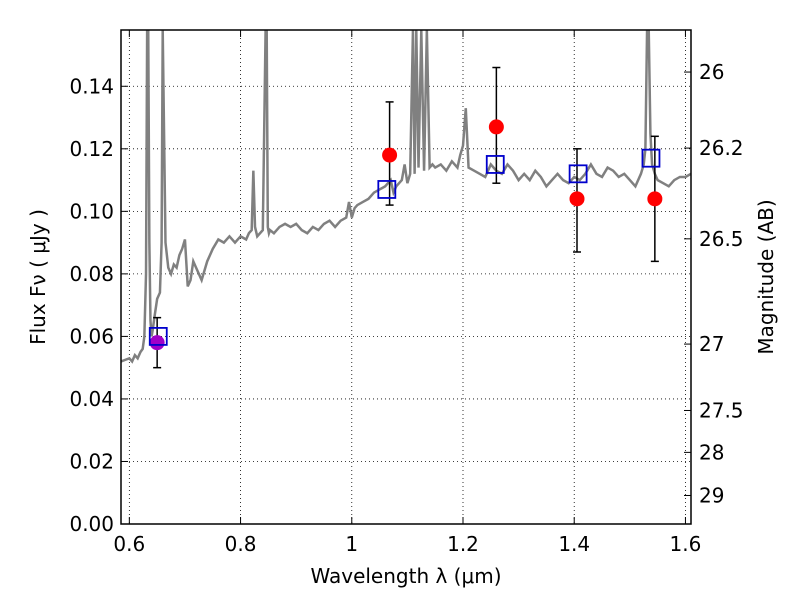  Describe the element at coordinates (91, 399) in the screenshot. I see `y-tick-label: 0.04` at that location.